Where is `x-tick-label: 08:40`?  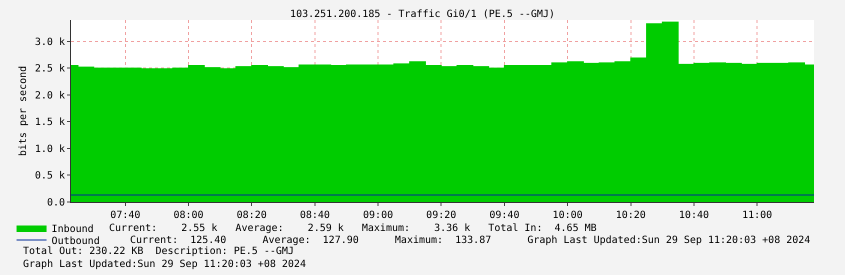
x-tick-label: 08:40 is located at coordinates (315, 215).